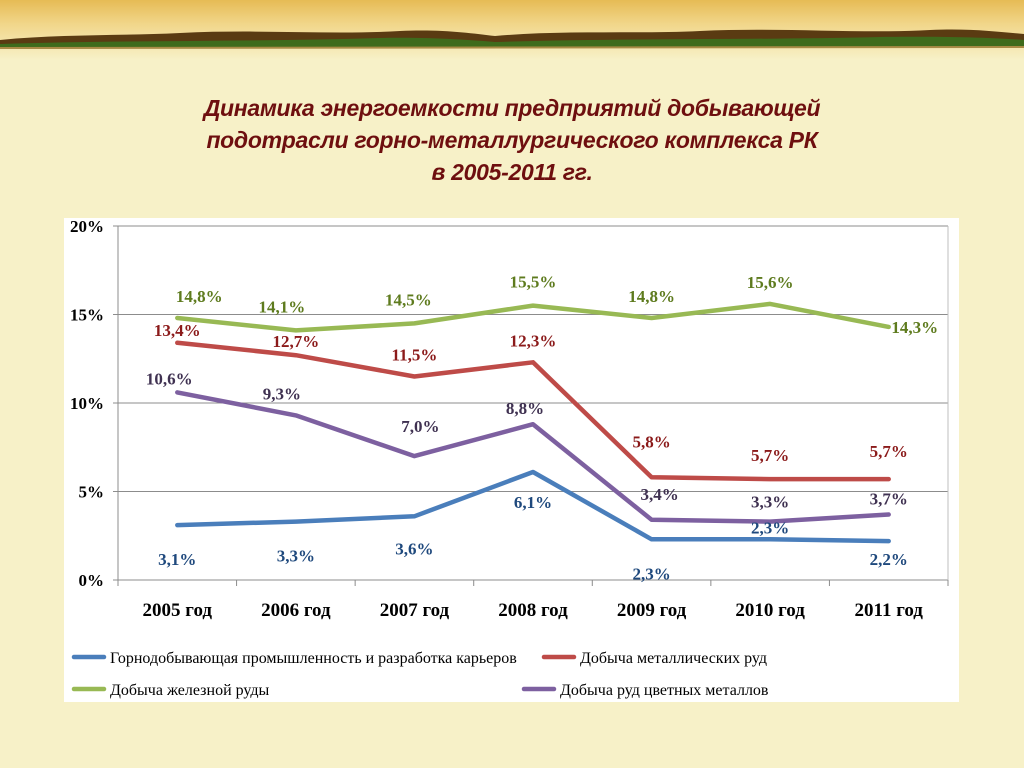 The width and height of the screenshot is (1024, 768). Describe the element at coordinates (533, 610) in the screenshot. I see `x-tick-label: 2008 год` at that location.